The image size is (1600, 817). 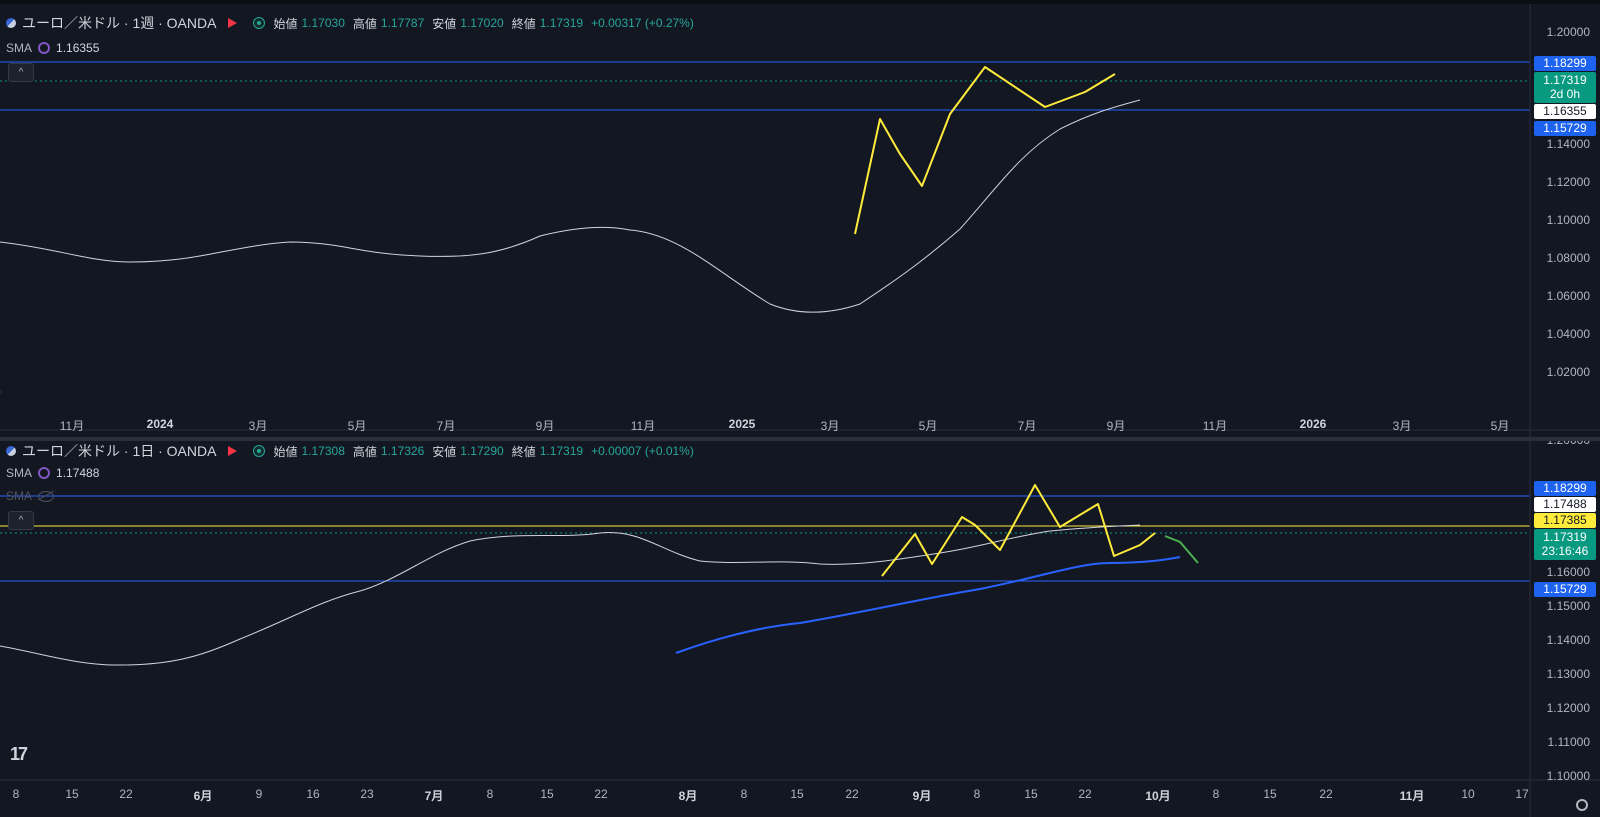 What do you see at coordinates (482, 23) in the screenshot?
I see `low-value: 1.17020` at bounding box center [482, 23].